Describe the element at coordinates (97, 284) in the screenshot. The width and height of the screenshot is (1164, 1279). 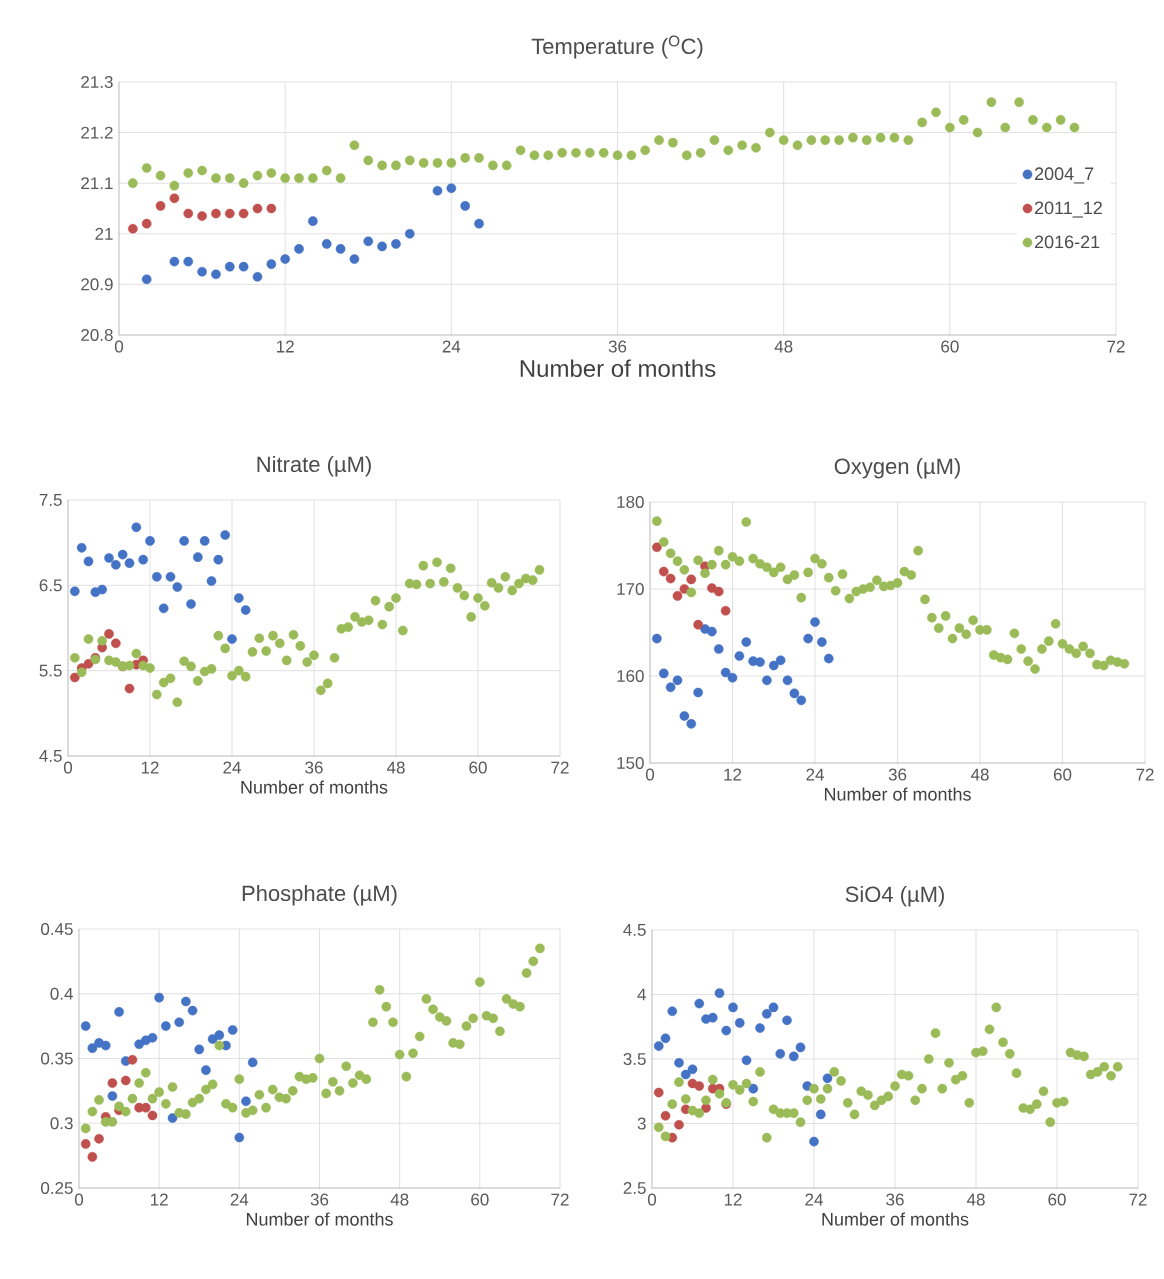
I see `y-tick-label: 20.9` at that location.